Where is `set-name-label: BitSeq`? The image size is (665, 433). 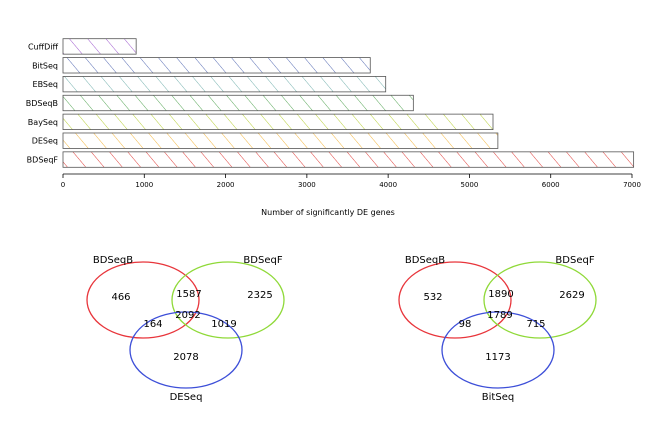 set-name-label: BitSeq is located at coordinates (498, 397).